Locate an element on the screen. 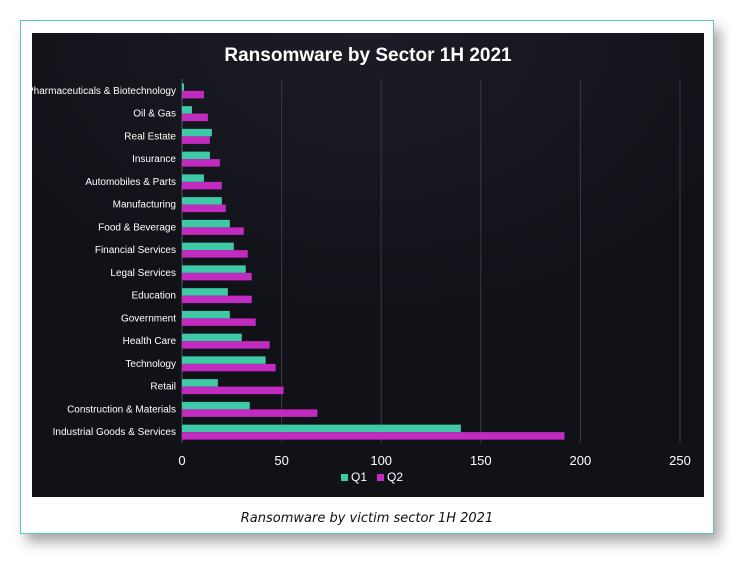  x-tick-label: 250 is located at coordinates (680, 460).